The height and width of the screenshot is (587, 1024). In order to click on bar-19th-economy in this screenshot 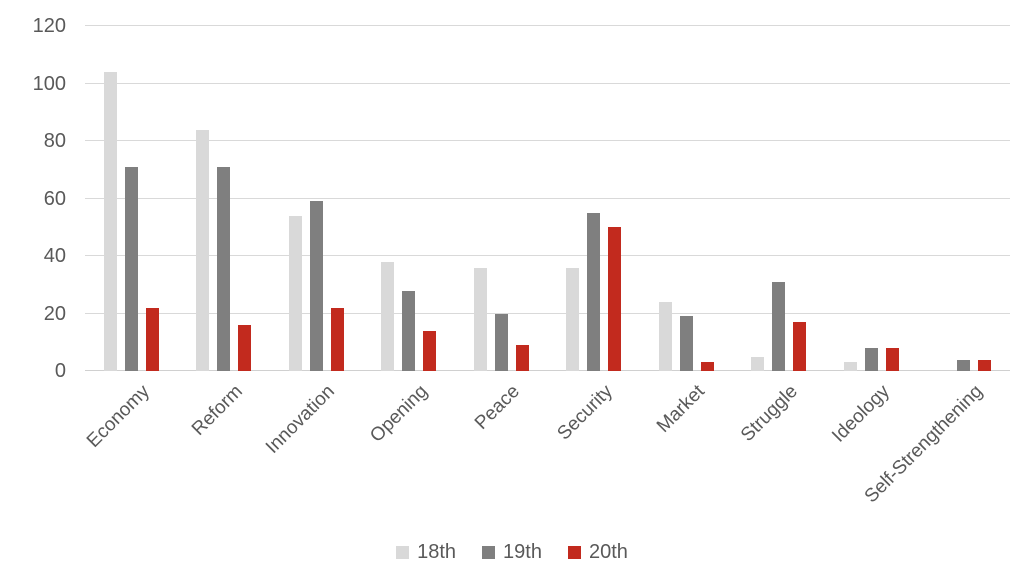, I will do `click(131, 268)`.